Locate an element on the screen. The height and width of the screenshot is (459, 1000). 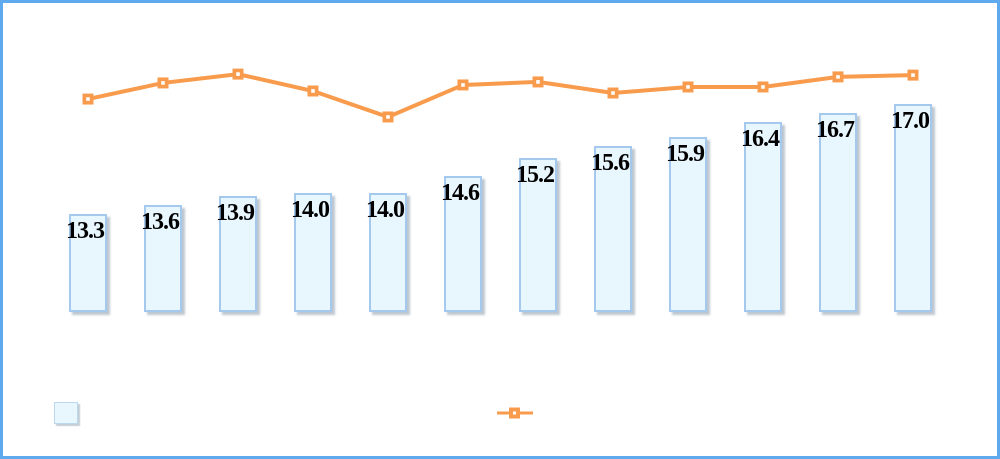
bar-data-label: 13.6 is located at coordinates (160, 222).